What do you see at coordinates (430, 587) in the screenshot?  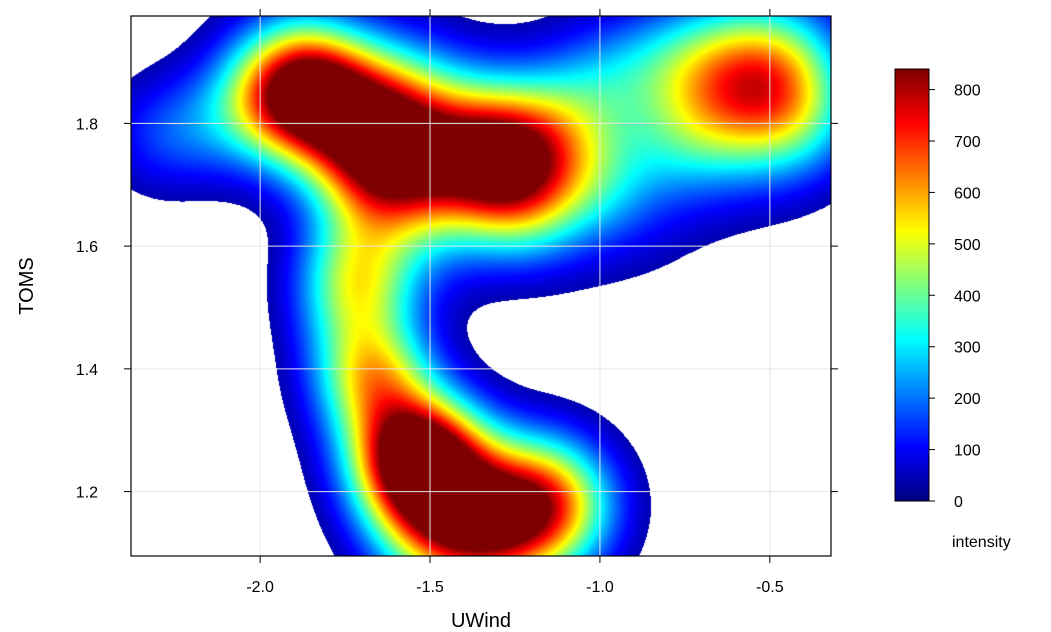 I see `x-tick-label: -1.5` at bounding box center [430, 587].